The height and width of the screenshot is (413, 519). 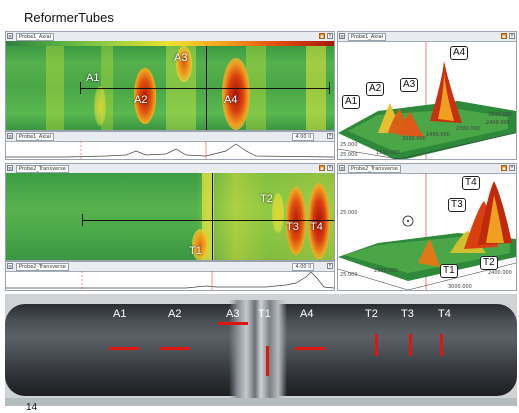 What do you see at coordinates (414, 139) in the screenshot?
I see `axis-label: 2000.000` at bounding box center [414, 139].